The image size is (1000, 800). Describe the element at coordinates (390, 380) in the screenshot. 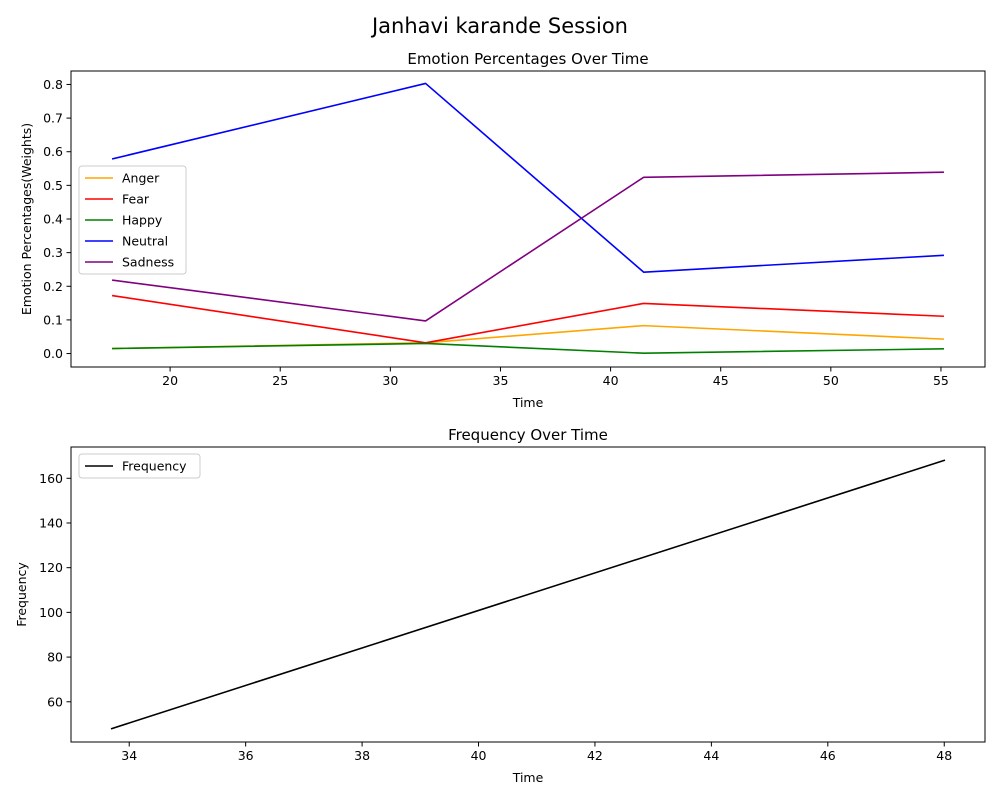

I see `chart1-xtick-label: 30` at that location.